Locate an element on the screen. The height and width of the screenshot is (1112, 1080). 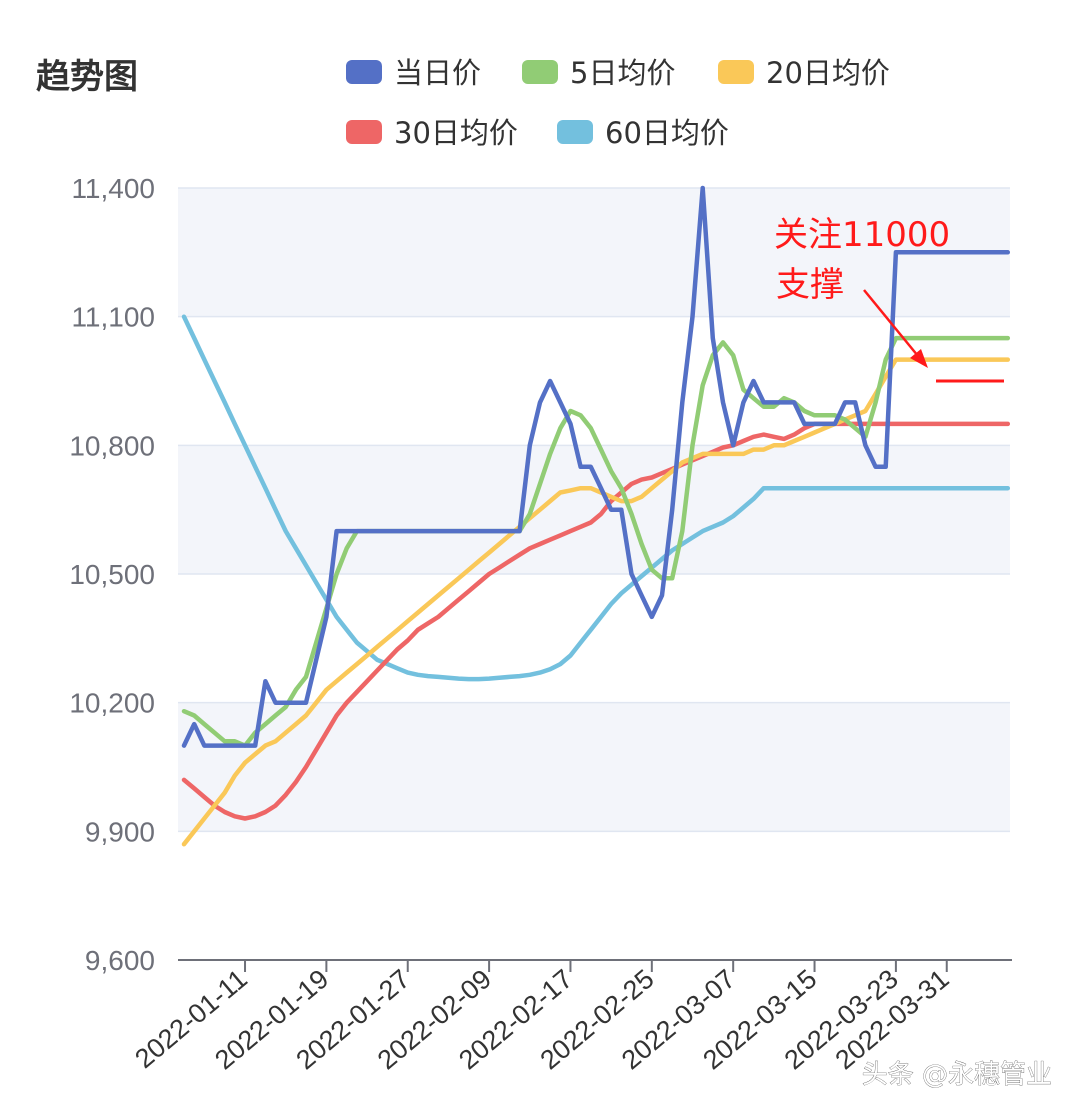
legend-item: 5日均价 is located at coordinates (598, 73).